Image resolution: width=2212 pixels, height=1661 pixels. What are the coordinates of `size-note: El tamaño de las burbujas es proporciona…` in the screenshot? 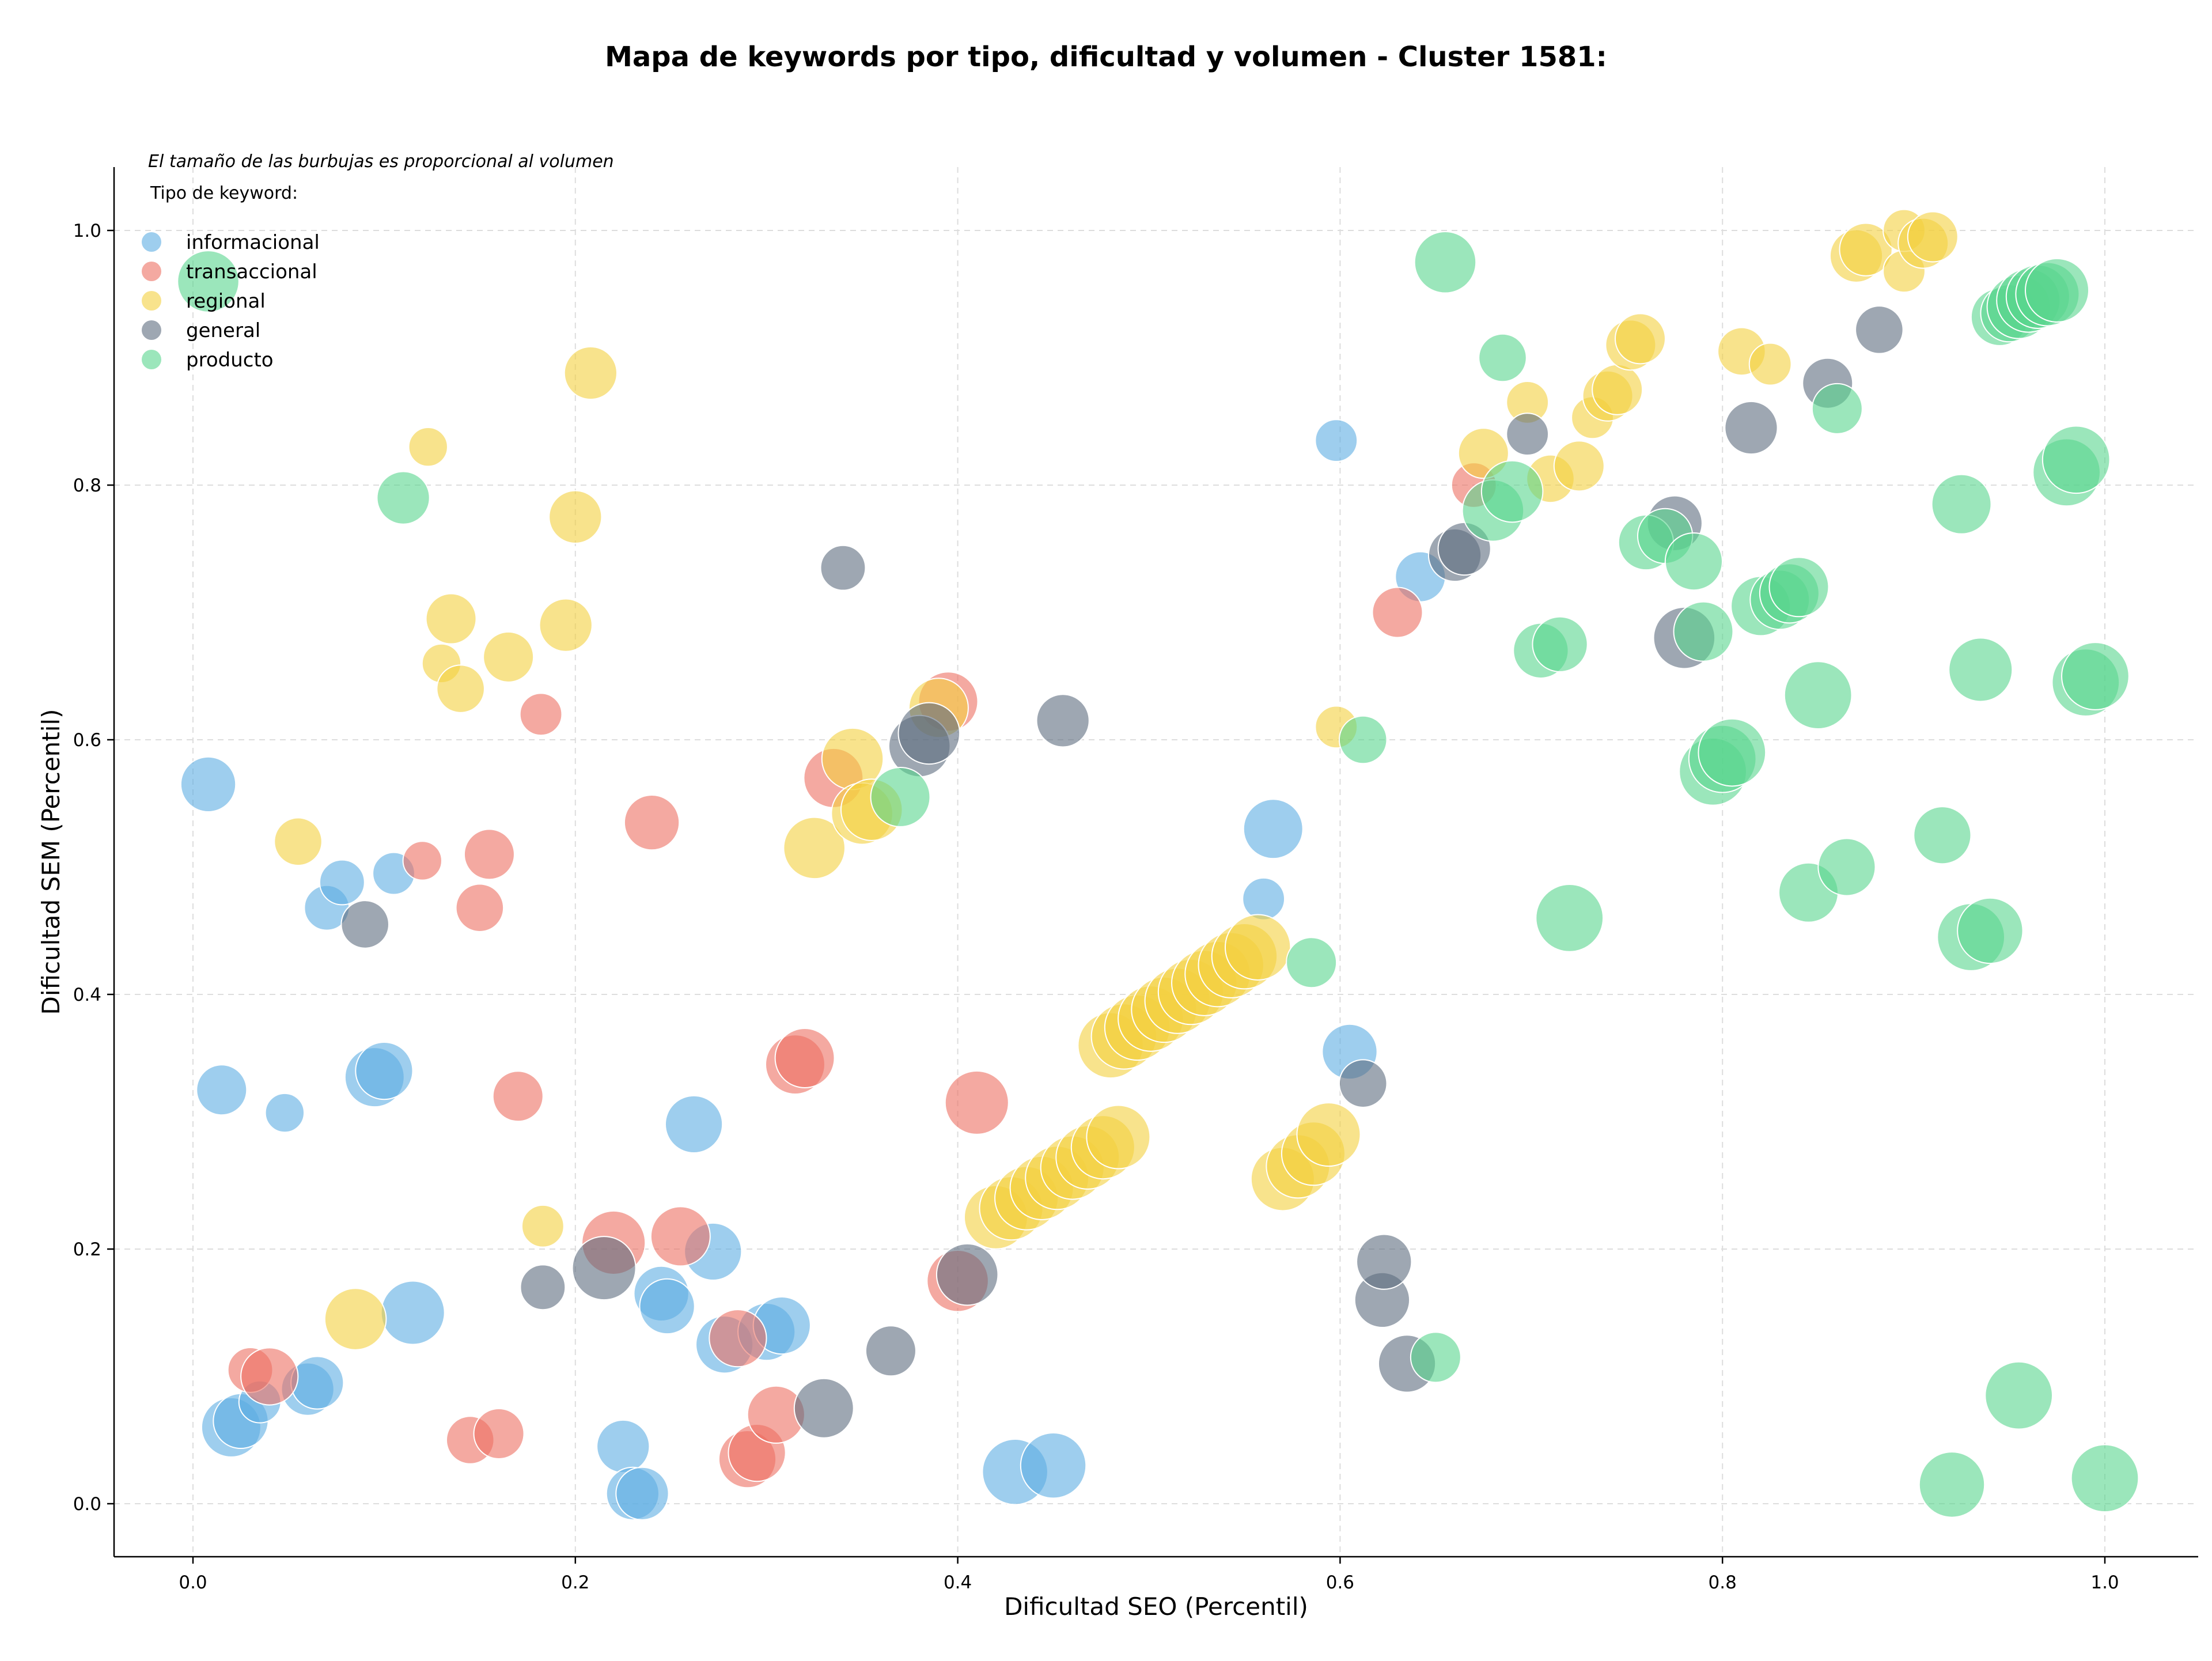 It's located at (381, 162).